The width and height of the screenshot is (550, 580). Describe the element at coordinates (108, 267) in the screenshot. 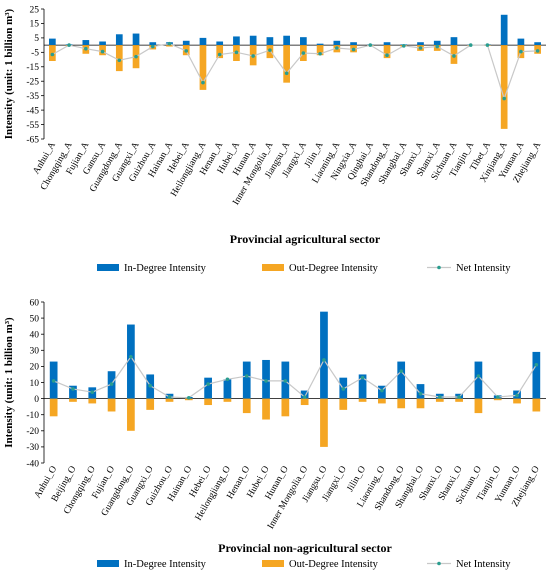

I see `legend-swatch-in` at that location.